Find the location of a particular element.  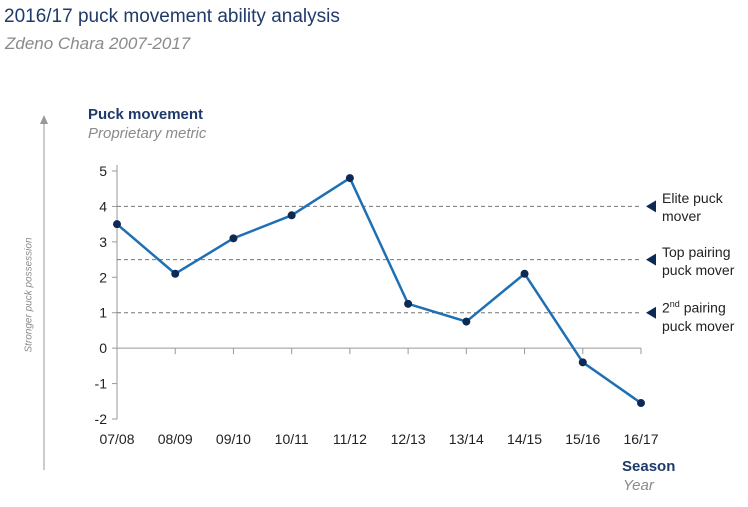

chart-subtitle: Zdeno Chara 2007-2017 is located at coordinates (98, 43).